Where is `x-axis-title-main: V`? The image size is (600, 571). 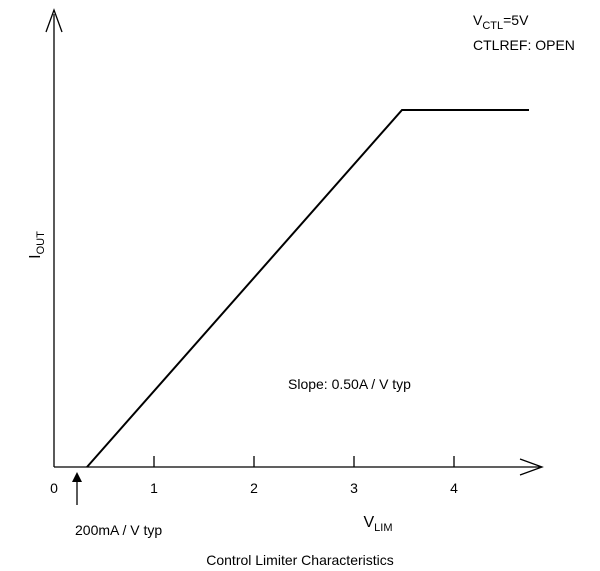
x-axis-title-main: V is located at coordinates (368, 522).